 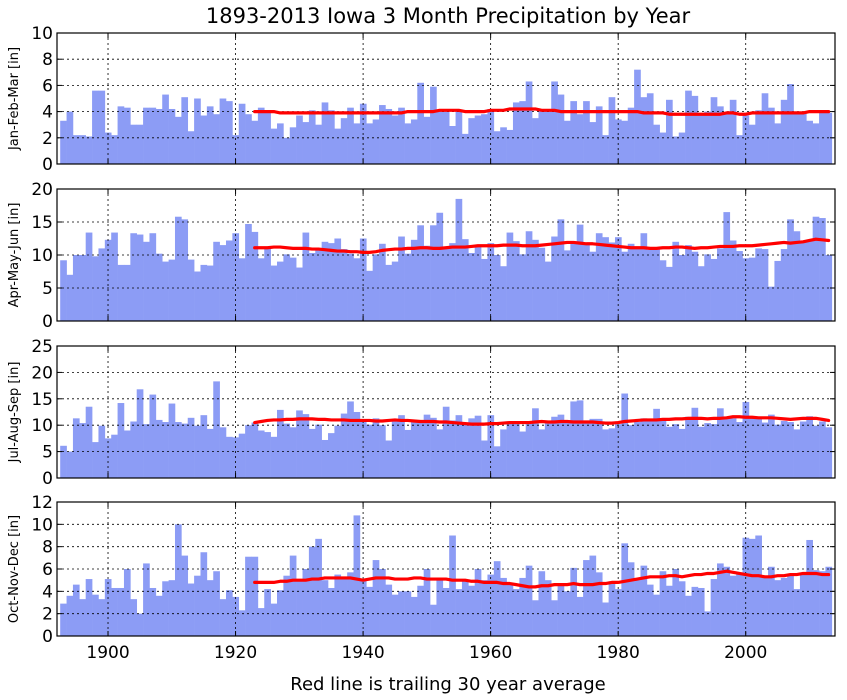 I want to click on bar-1987, so click(x=663, y=603).